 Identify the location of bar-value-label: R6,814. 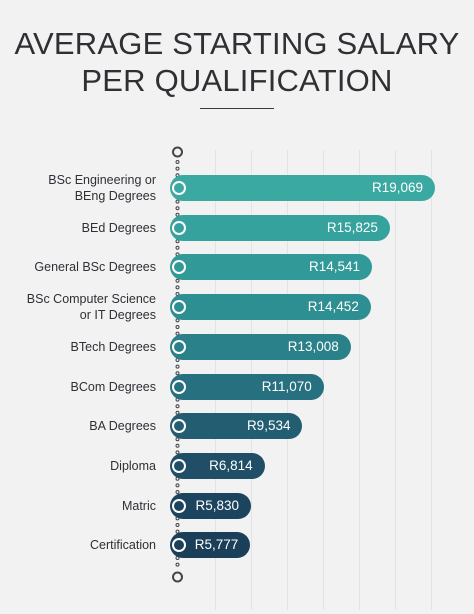
(231, 466).